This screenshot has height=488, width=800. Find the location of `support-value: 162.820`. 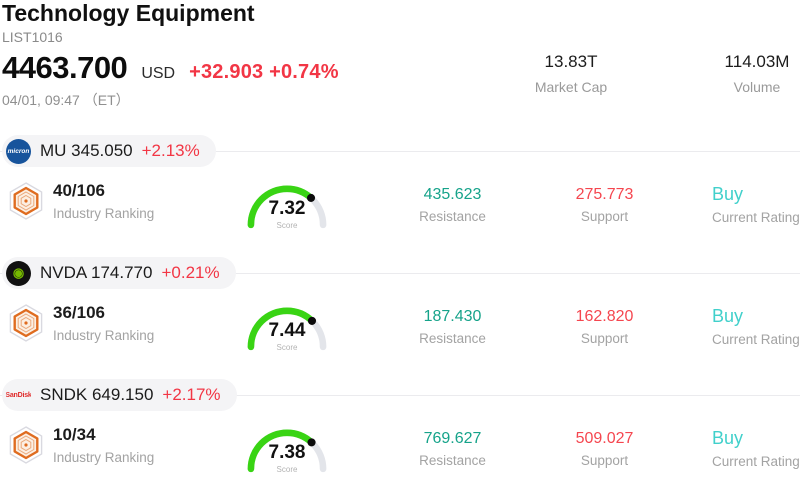

support-value: 162.820 is located at coordinates (604, 316).